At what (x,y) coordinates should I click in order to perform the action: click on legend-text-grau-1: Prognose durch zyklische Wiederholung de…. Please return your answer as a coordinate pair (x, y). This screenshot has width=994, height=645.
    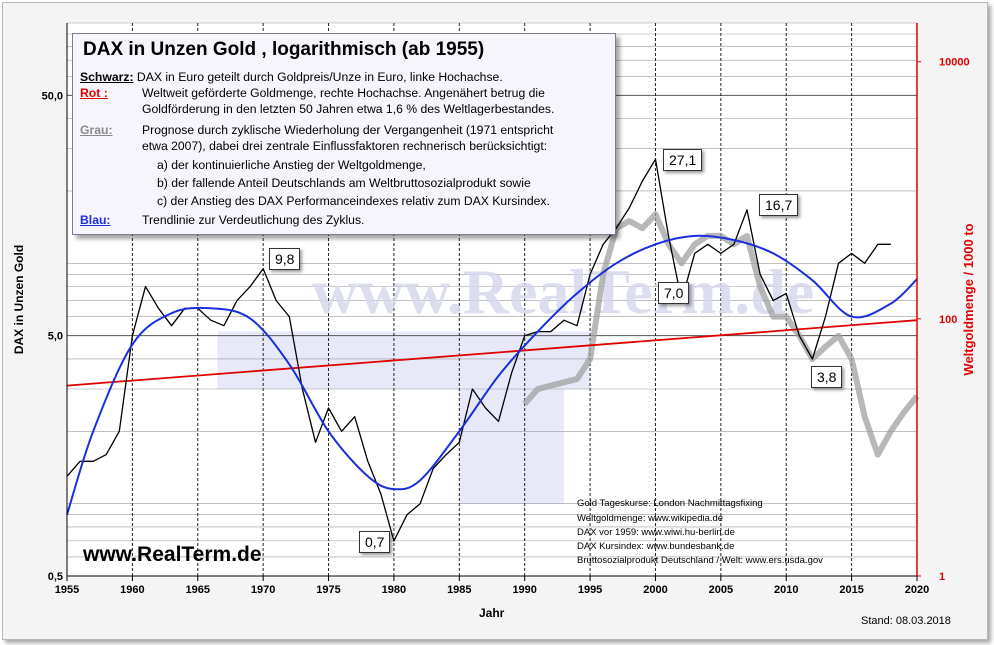
    Looking at the image, I should click on (348, 130).